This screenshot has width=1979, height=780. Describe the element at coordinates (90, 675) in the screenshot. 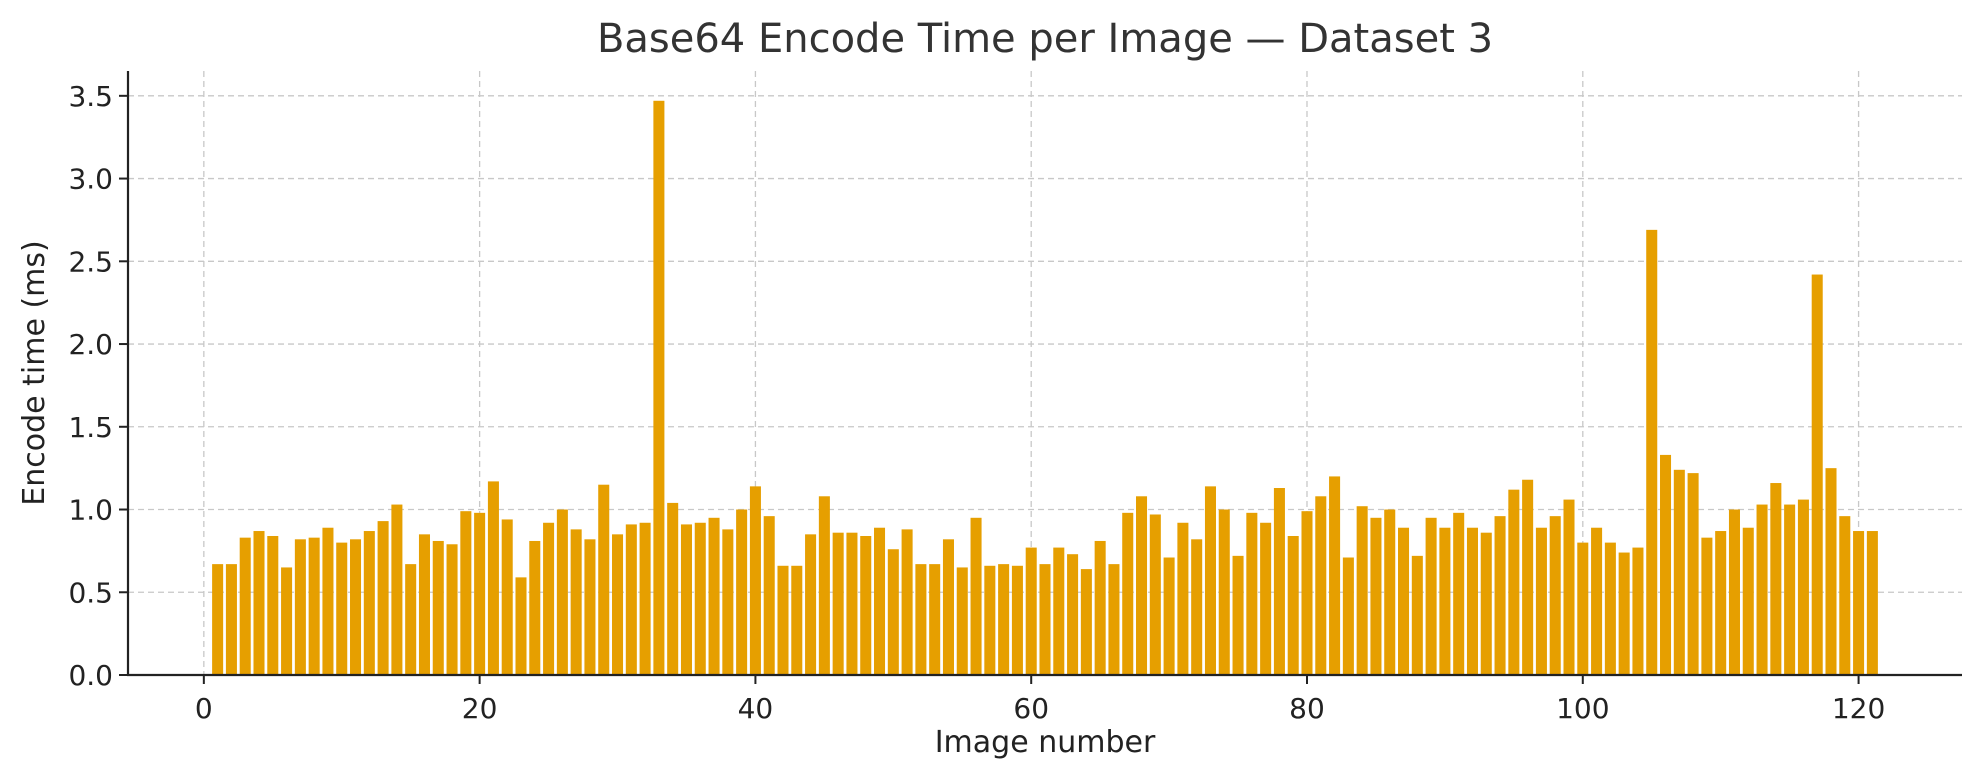

I see `y-tick-label: 0.0` at that location.